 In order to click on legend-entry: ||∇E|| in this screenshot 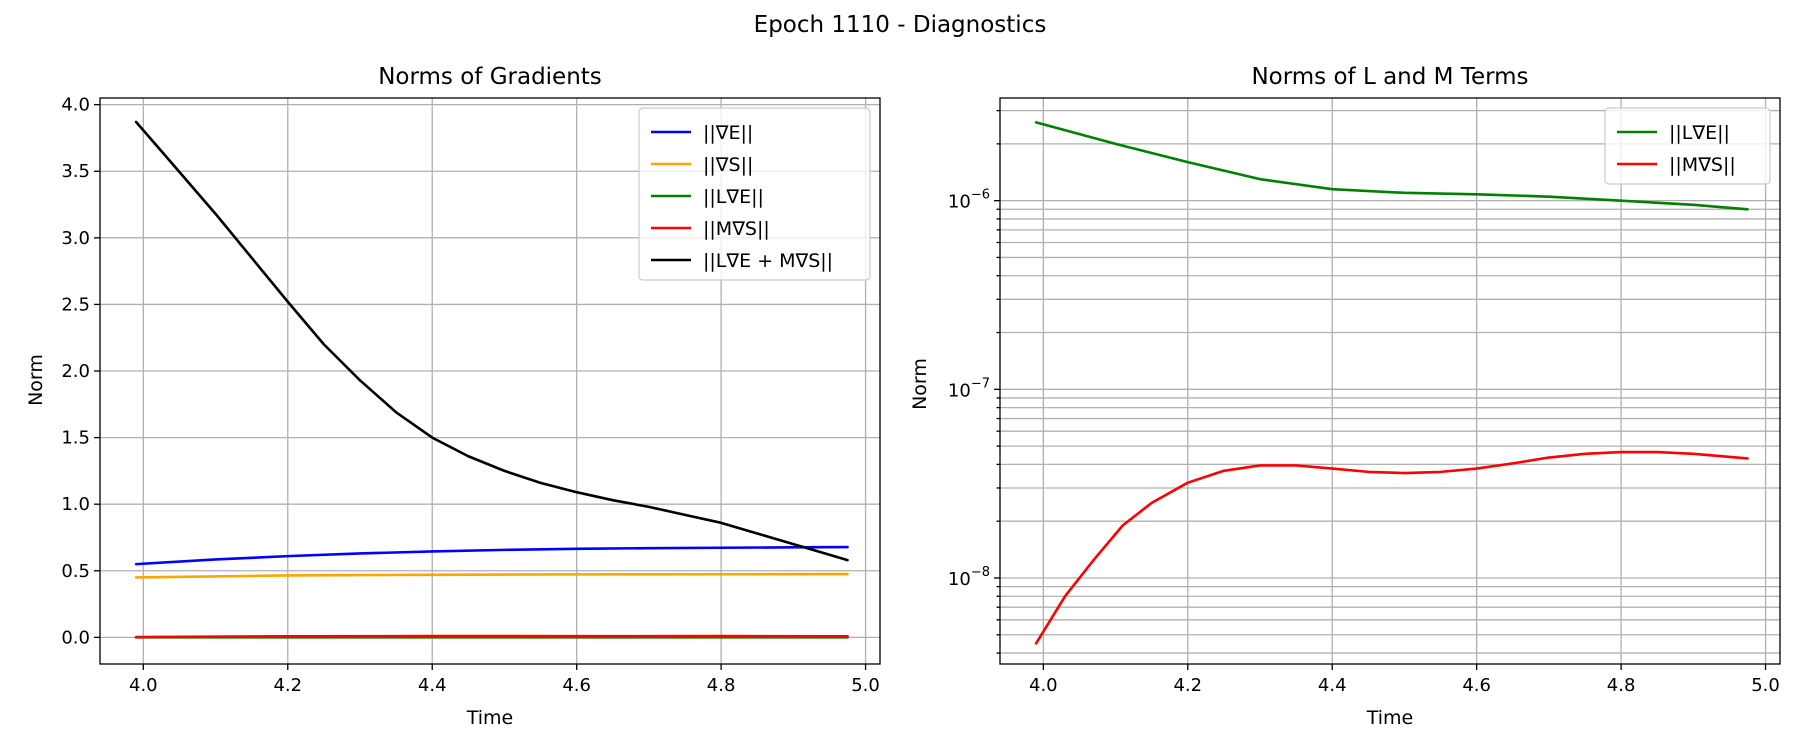, I will do `click(728, 133)`.